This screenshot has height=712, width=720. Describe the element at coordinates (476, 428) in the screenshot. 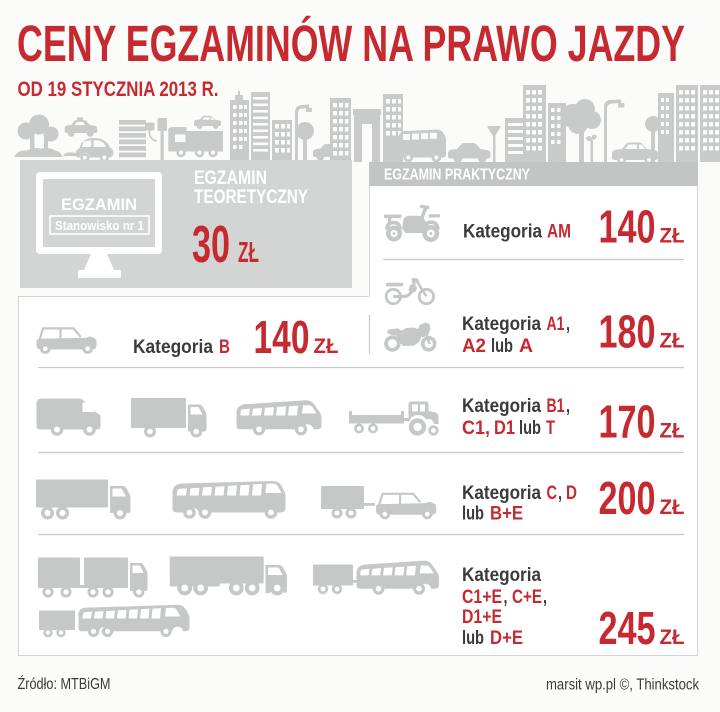

I see `svg-text: C1,` at that location.